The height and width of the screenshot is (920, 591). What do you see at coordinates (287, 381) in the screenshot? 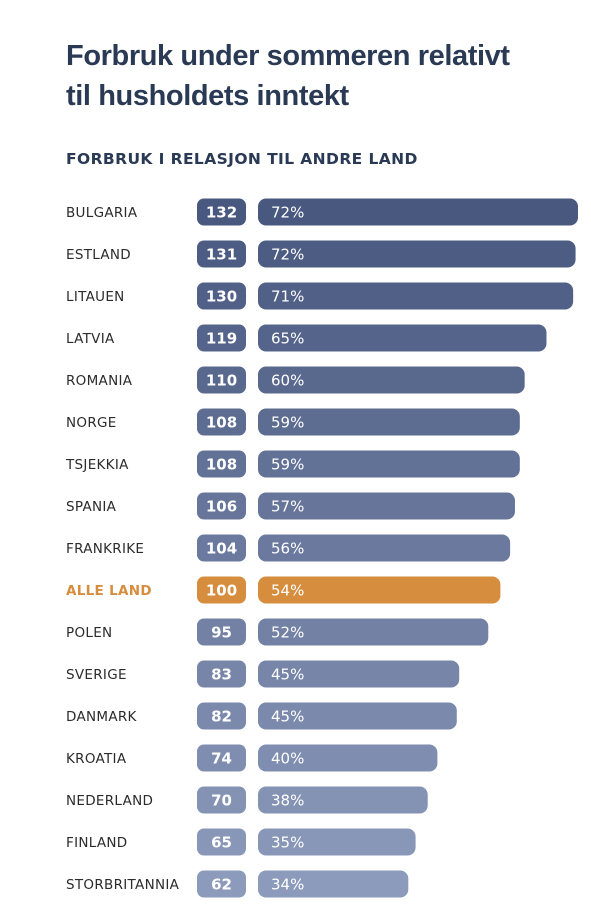
I see `percent-label: 60%` at bounding box center [287, 381].